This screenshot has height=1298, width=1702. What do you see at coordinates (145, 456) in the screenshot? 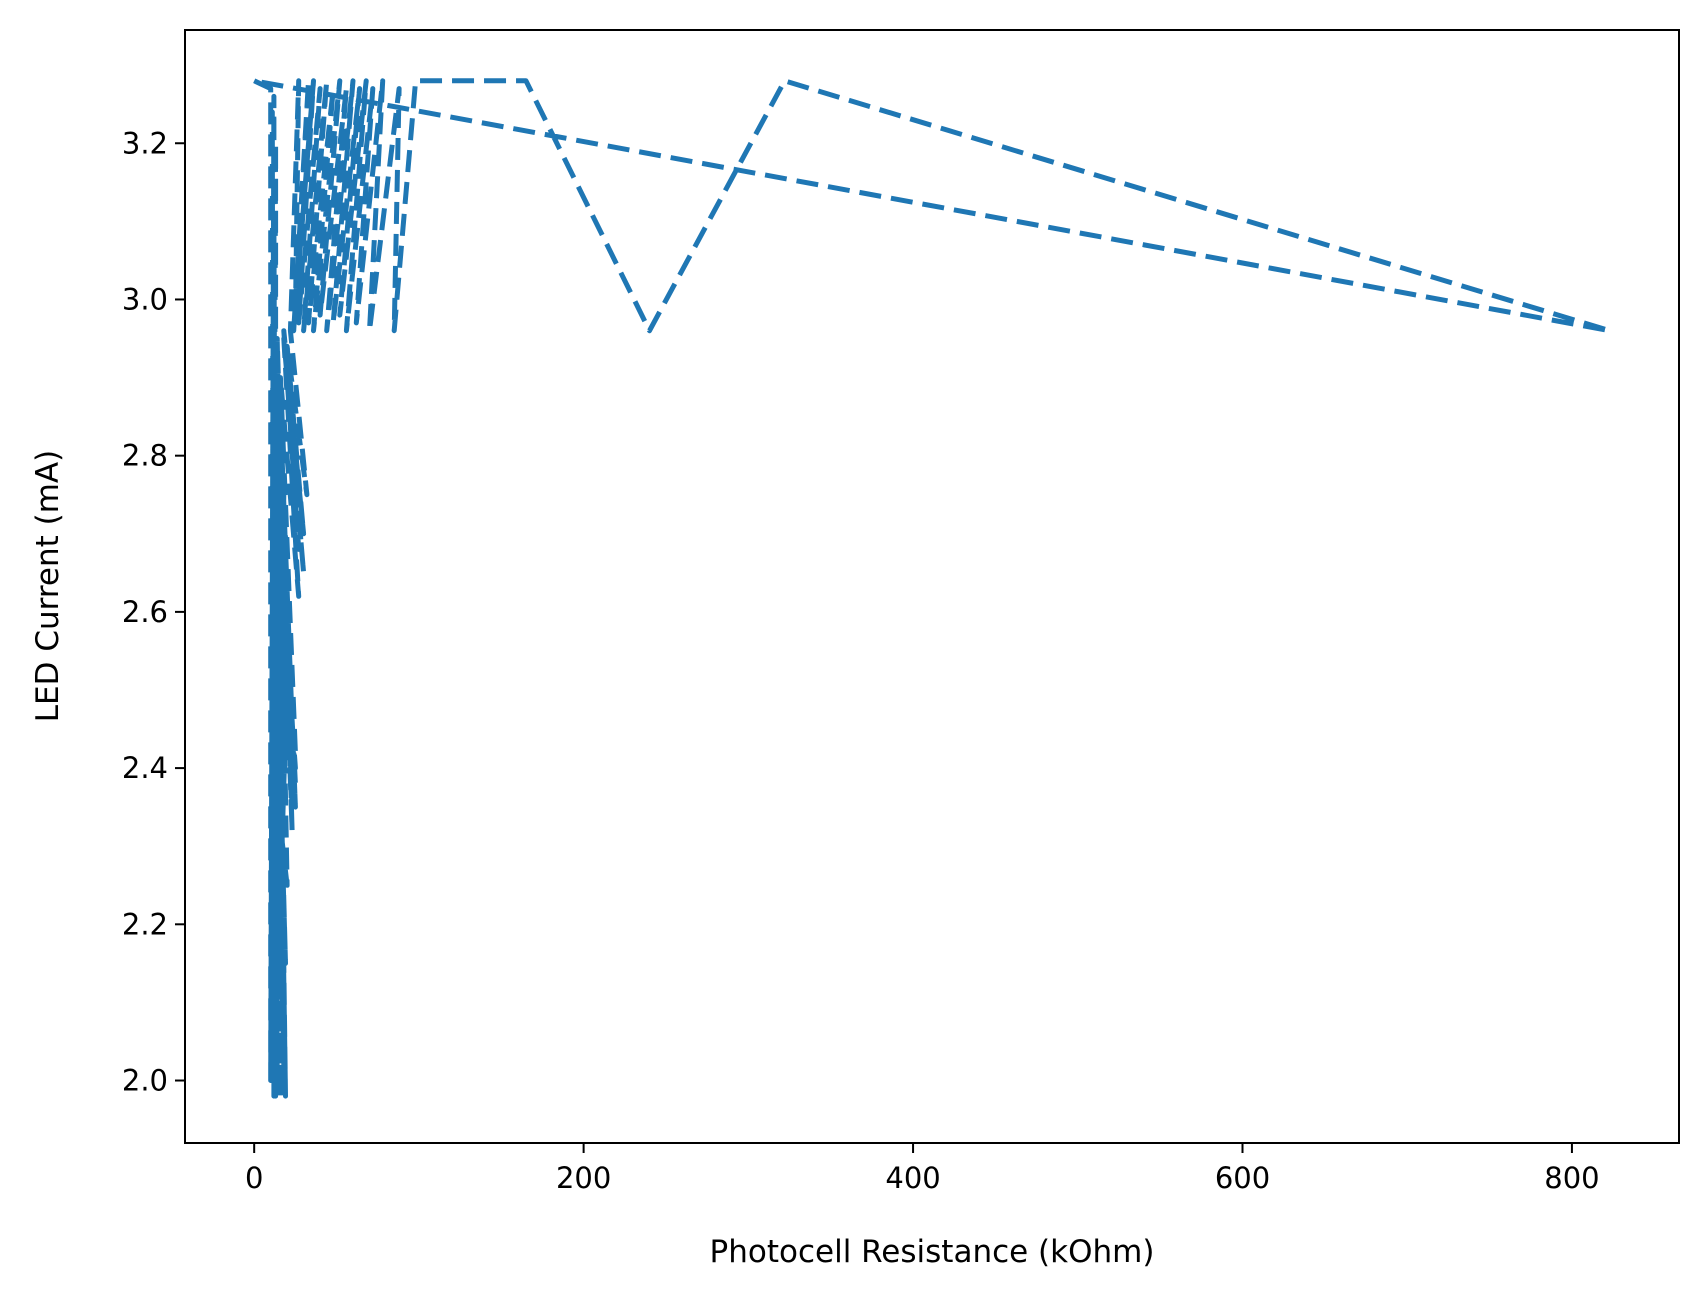
I see `y-tick-label: 2.8` at bounding box center [145, 456].